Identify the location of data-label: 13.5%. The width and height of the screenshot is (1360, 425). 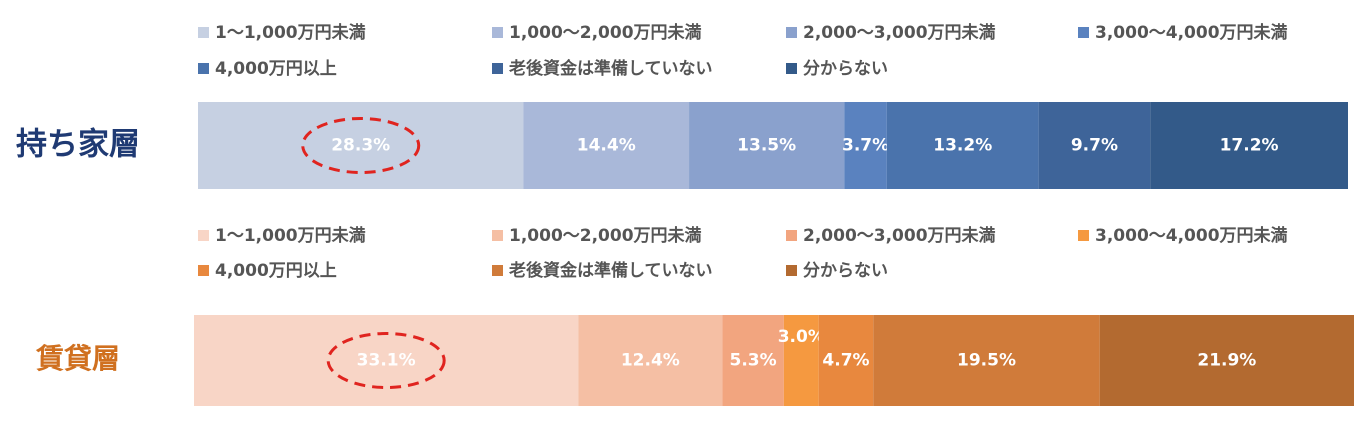
(766, 146).